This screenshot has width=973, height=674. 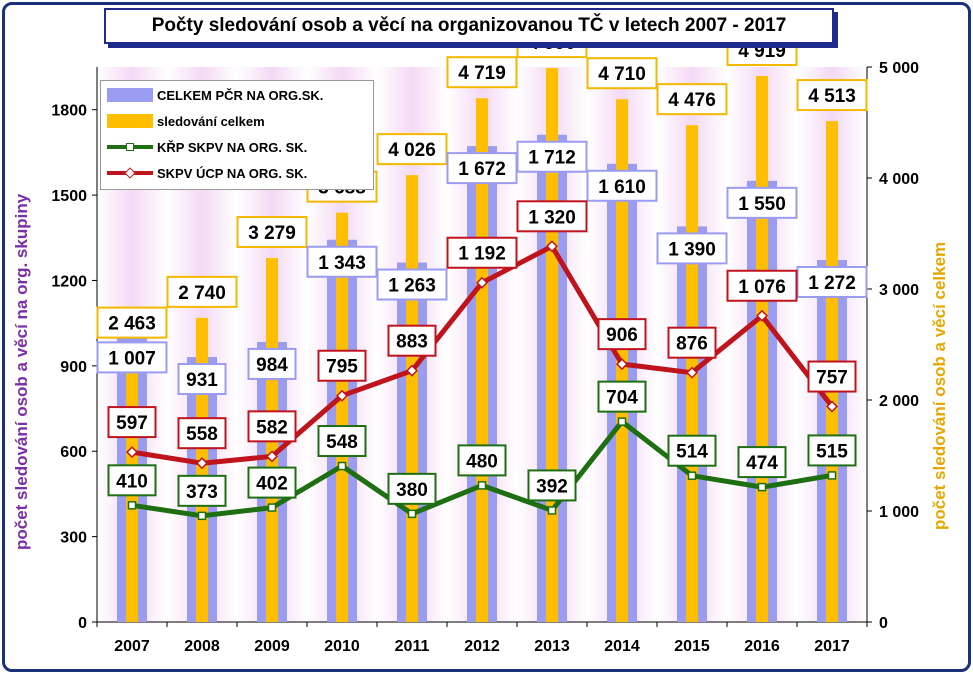 What do you see at coordinates (939, 385) in the screenshot?
I see `right-axis-title: počet sledování osob a věcí celkem` at bounding box center [939, 385].